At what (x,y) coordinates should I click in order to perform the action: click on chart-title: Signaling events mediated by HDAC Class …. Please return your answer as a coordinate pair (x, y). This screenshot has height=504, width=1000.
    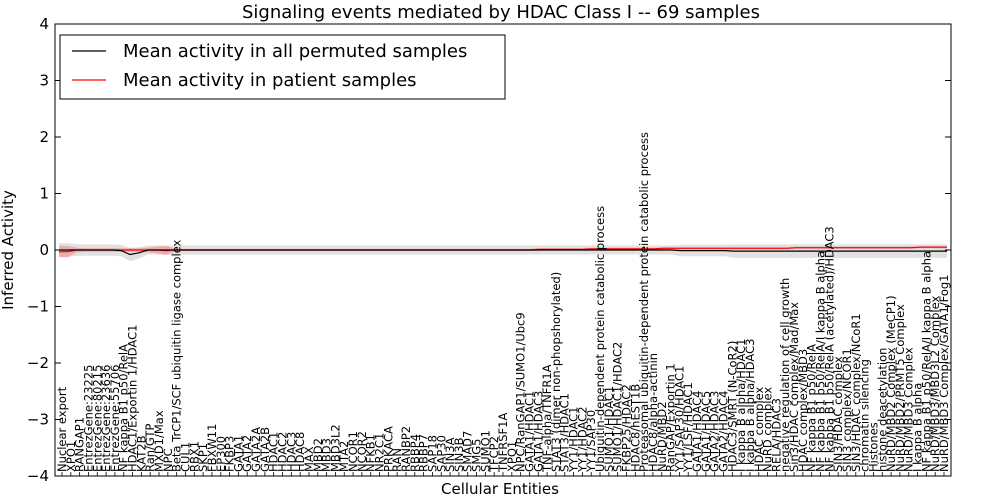
    Looking at the image, I should click on (501, 12).